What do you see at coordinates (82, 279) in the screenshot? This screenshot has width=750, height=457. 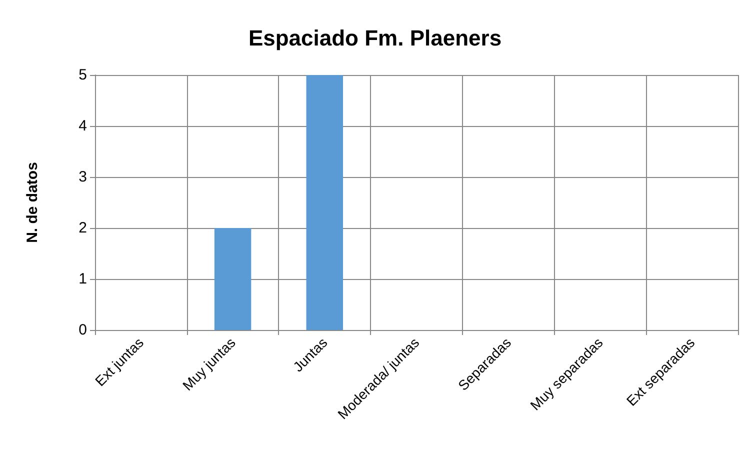 I see `y-tick-label: 1` at bounding box center [82, 279].